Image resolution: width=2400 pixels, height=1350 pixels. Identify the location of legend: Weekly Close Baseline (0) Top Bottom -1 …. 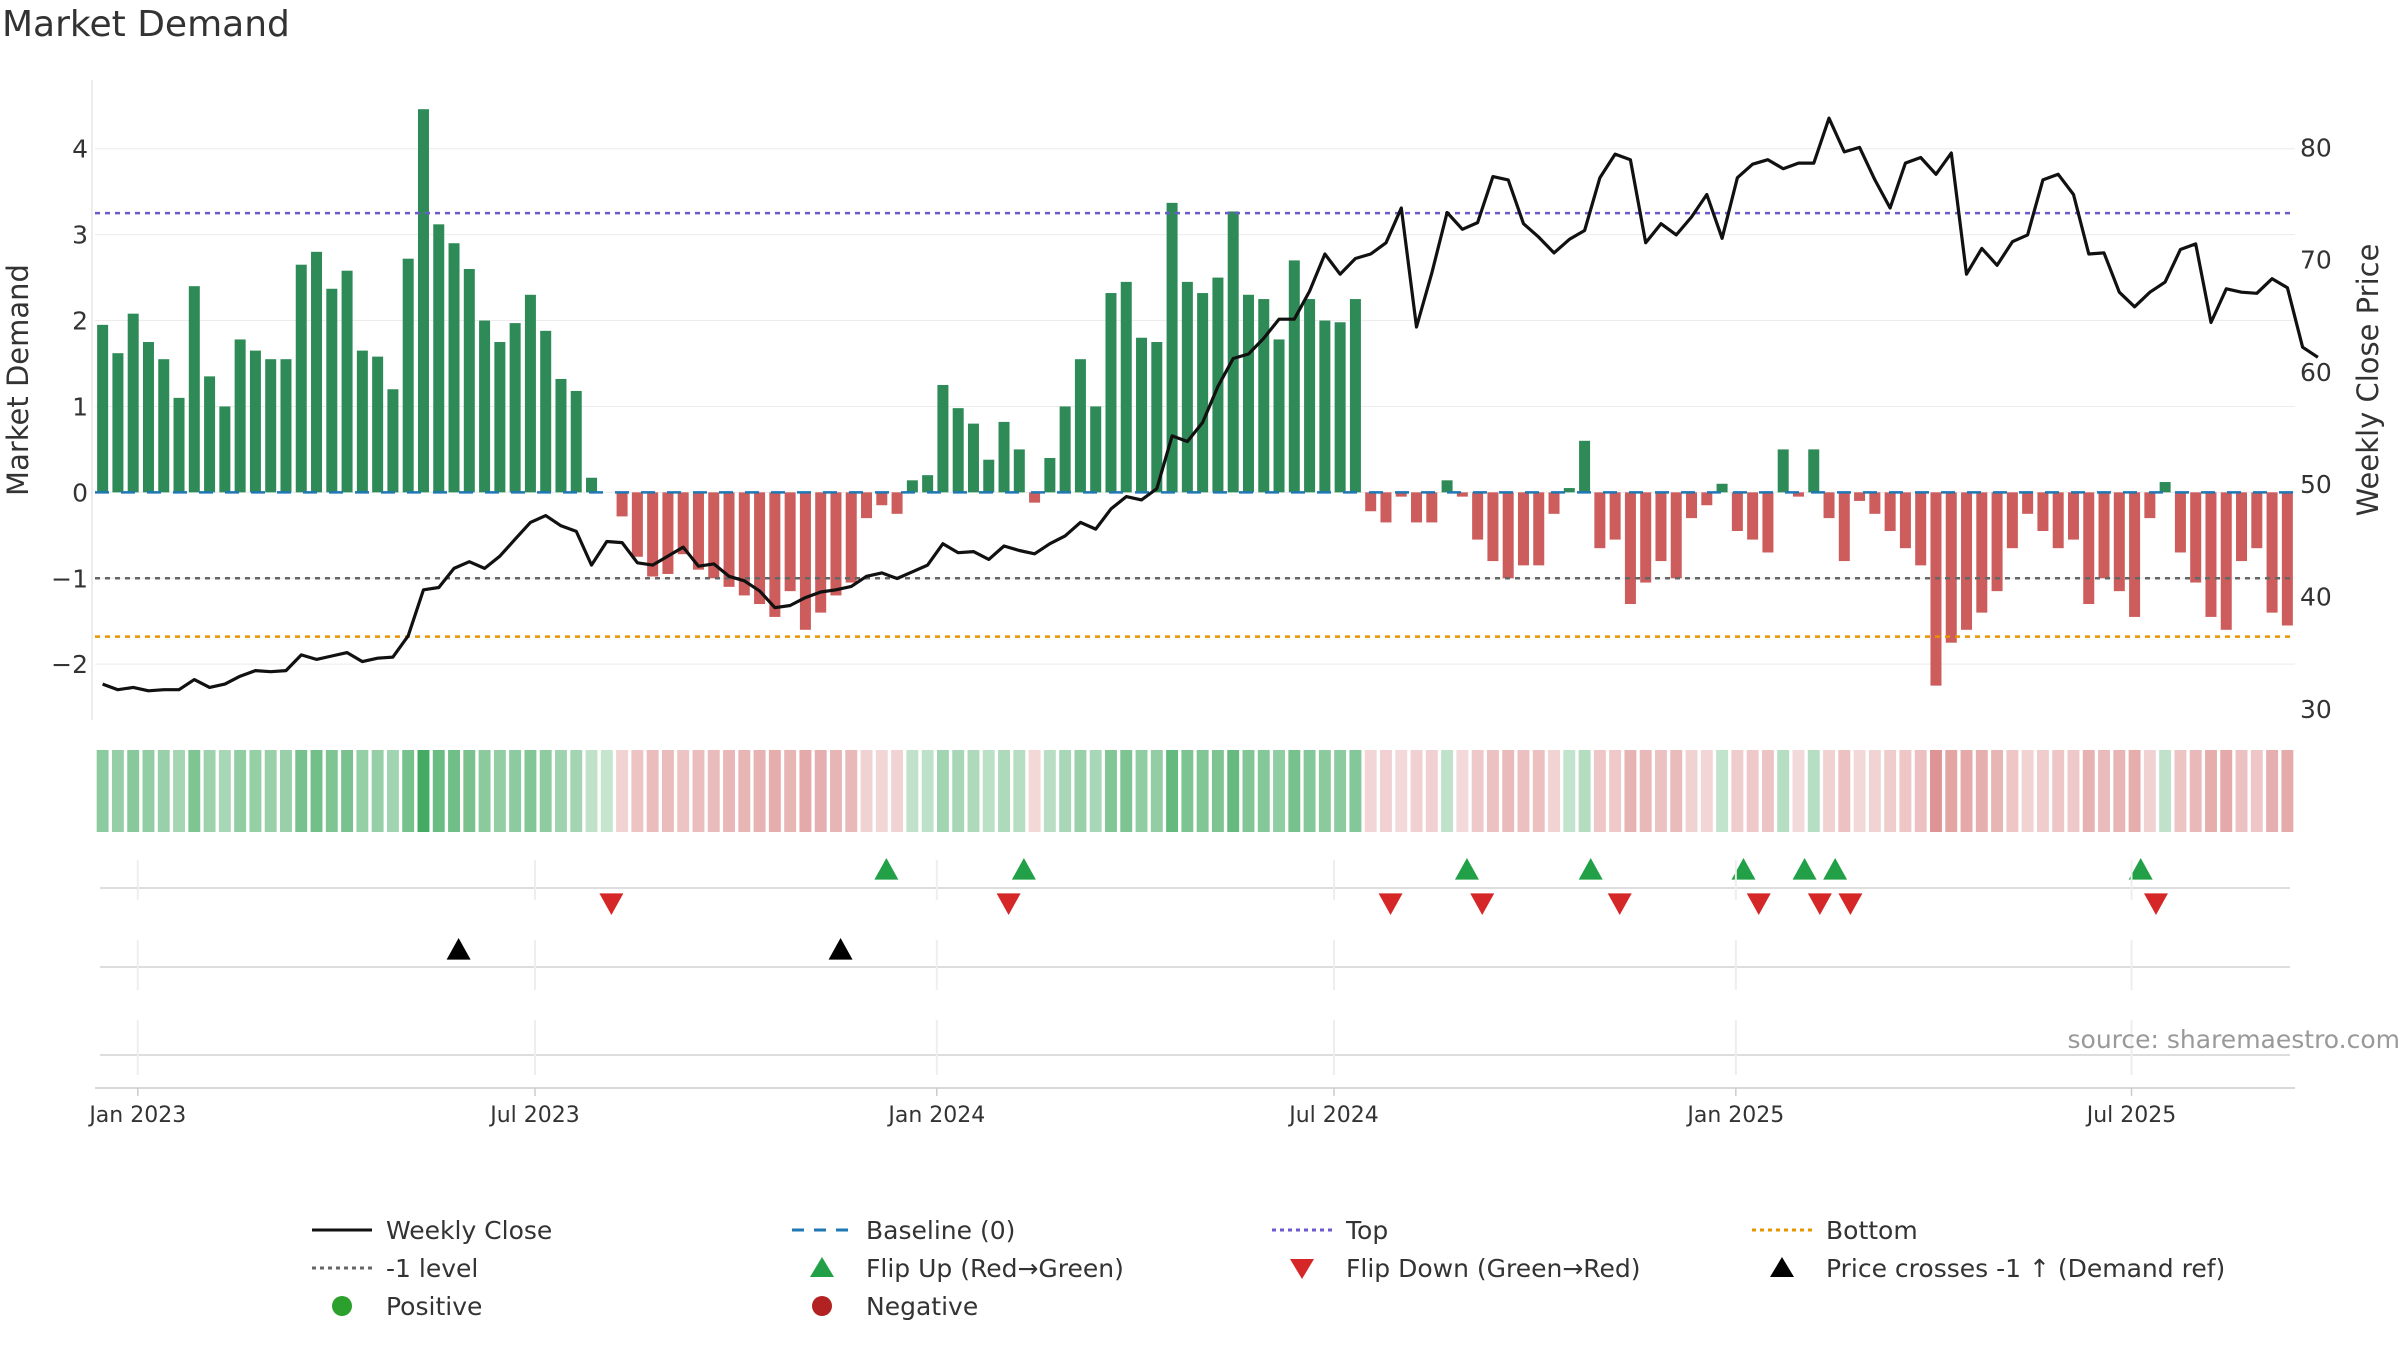
(1275, 1275).